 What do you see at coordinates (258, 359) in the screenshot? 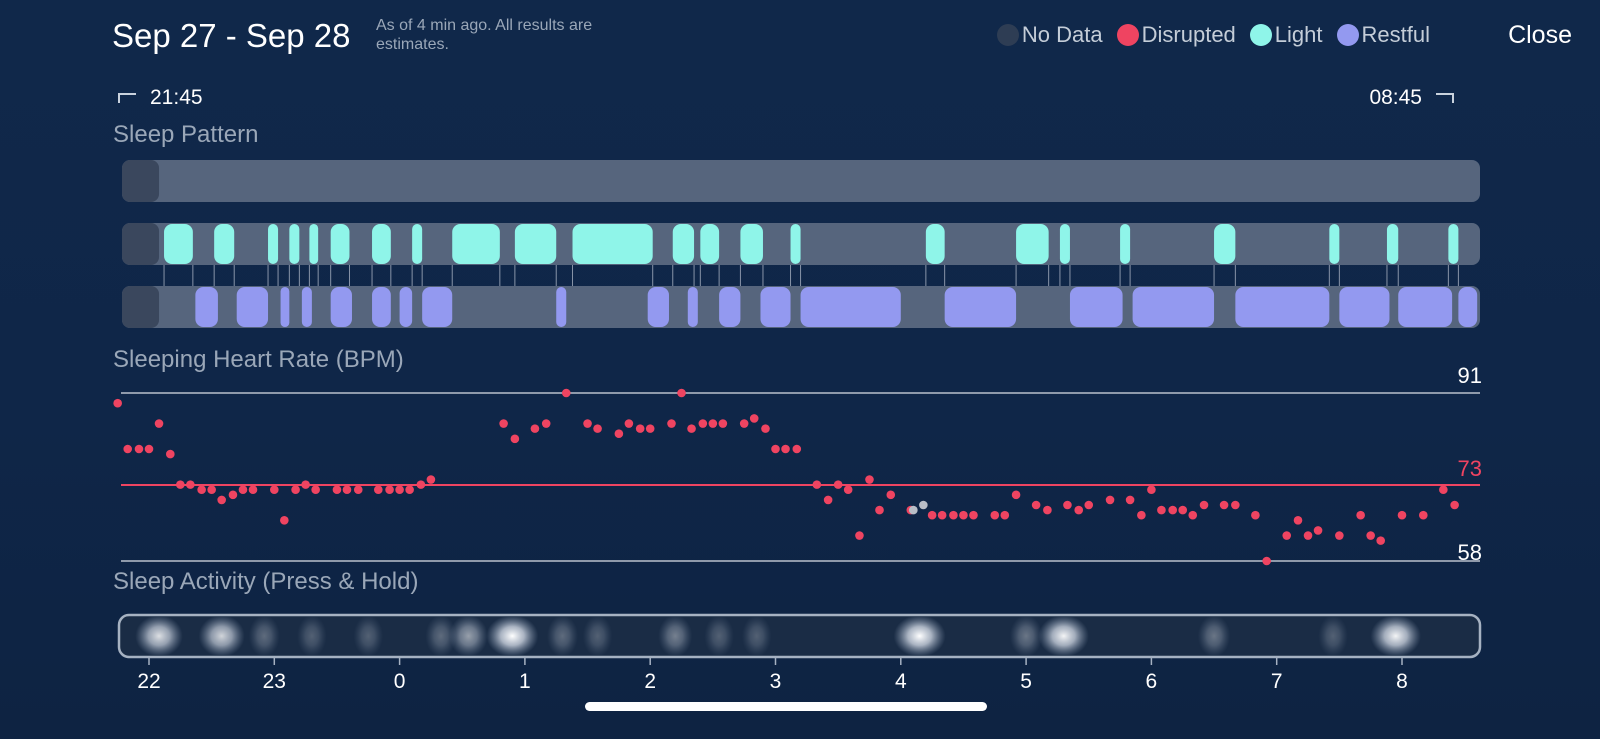
I see `heart-rate-title: Sleeping Heart Rate (BPM)` at bounding box center [258, 359].